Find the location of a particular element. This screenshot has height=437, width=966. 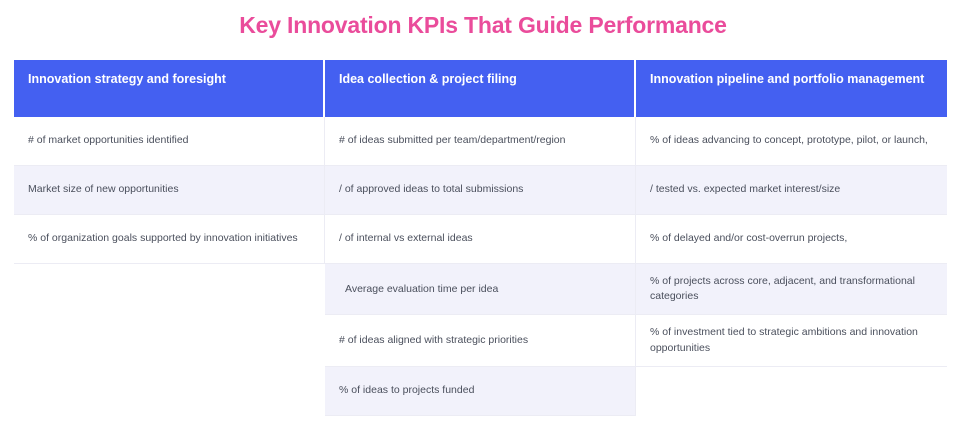

table-row: % of ideas to projects funded is located at coordinates (480, 391).